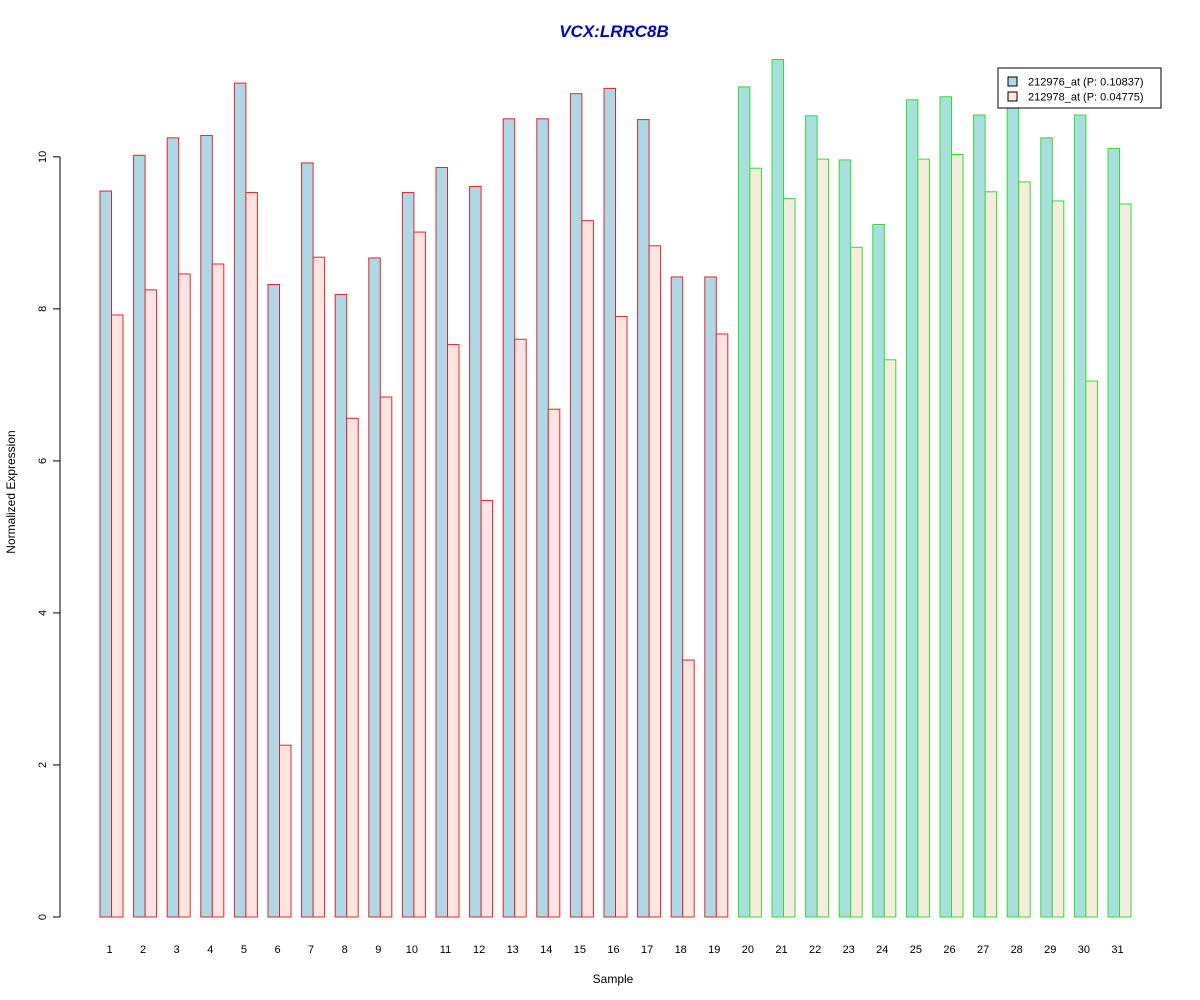 Image resolution: width=1200 pixels, height=1000 pixels. Describe the element at coordinates (580, 950) in the screenshot. I see `x-tick-label-15: 15` at that location.